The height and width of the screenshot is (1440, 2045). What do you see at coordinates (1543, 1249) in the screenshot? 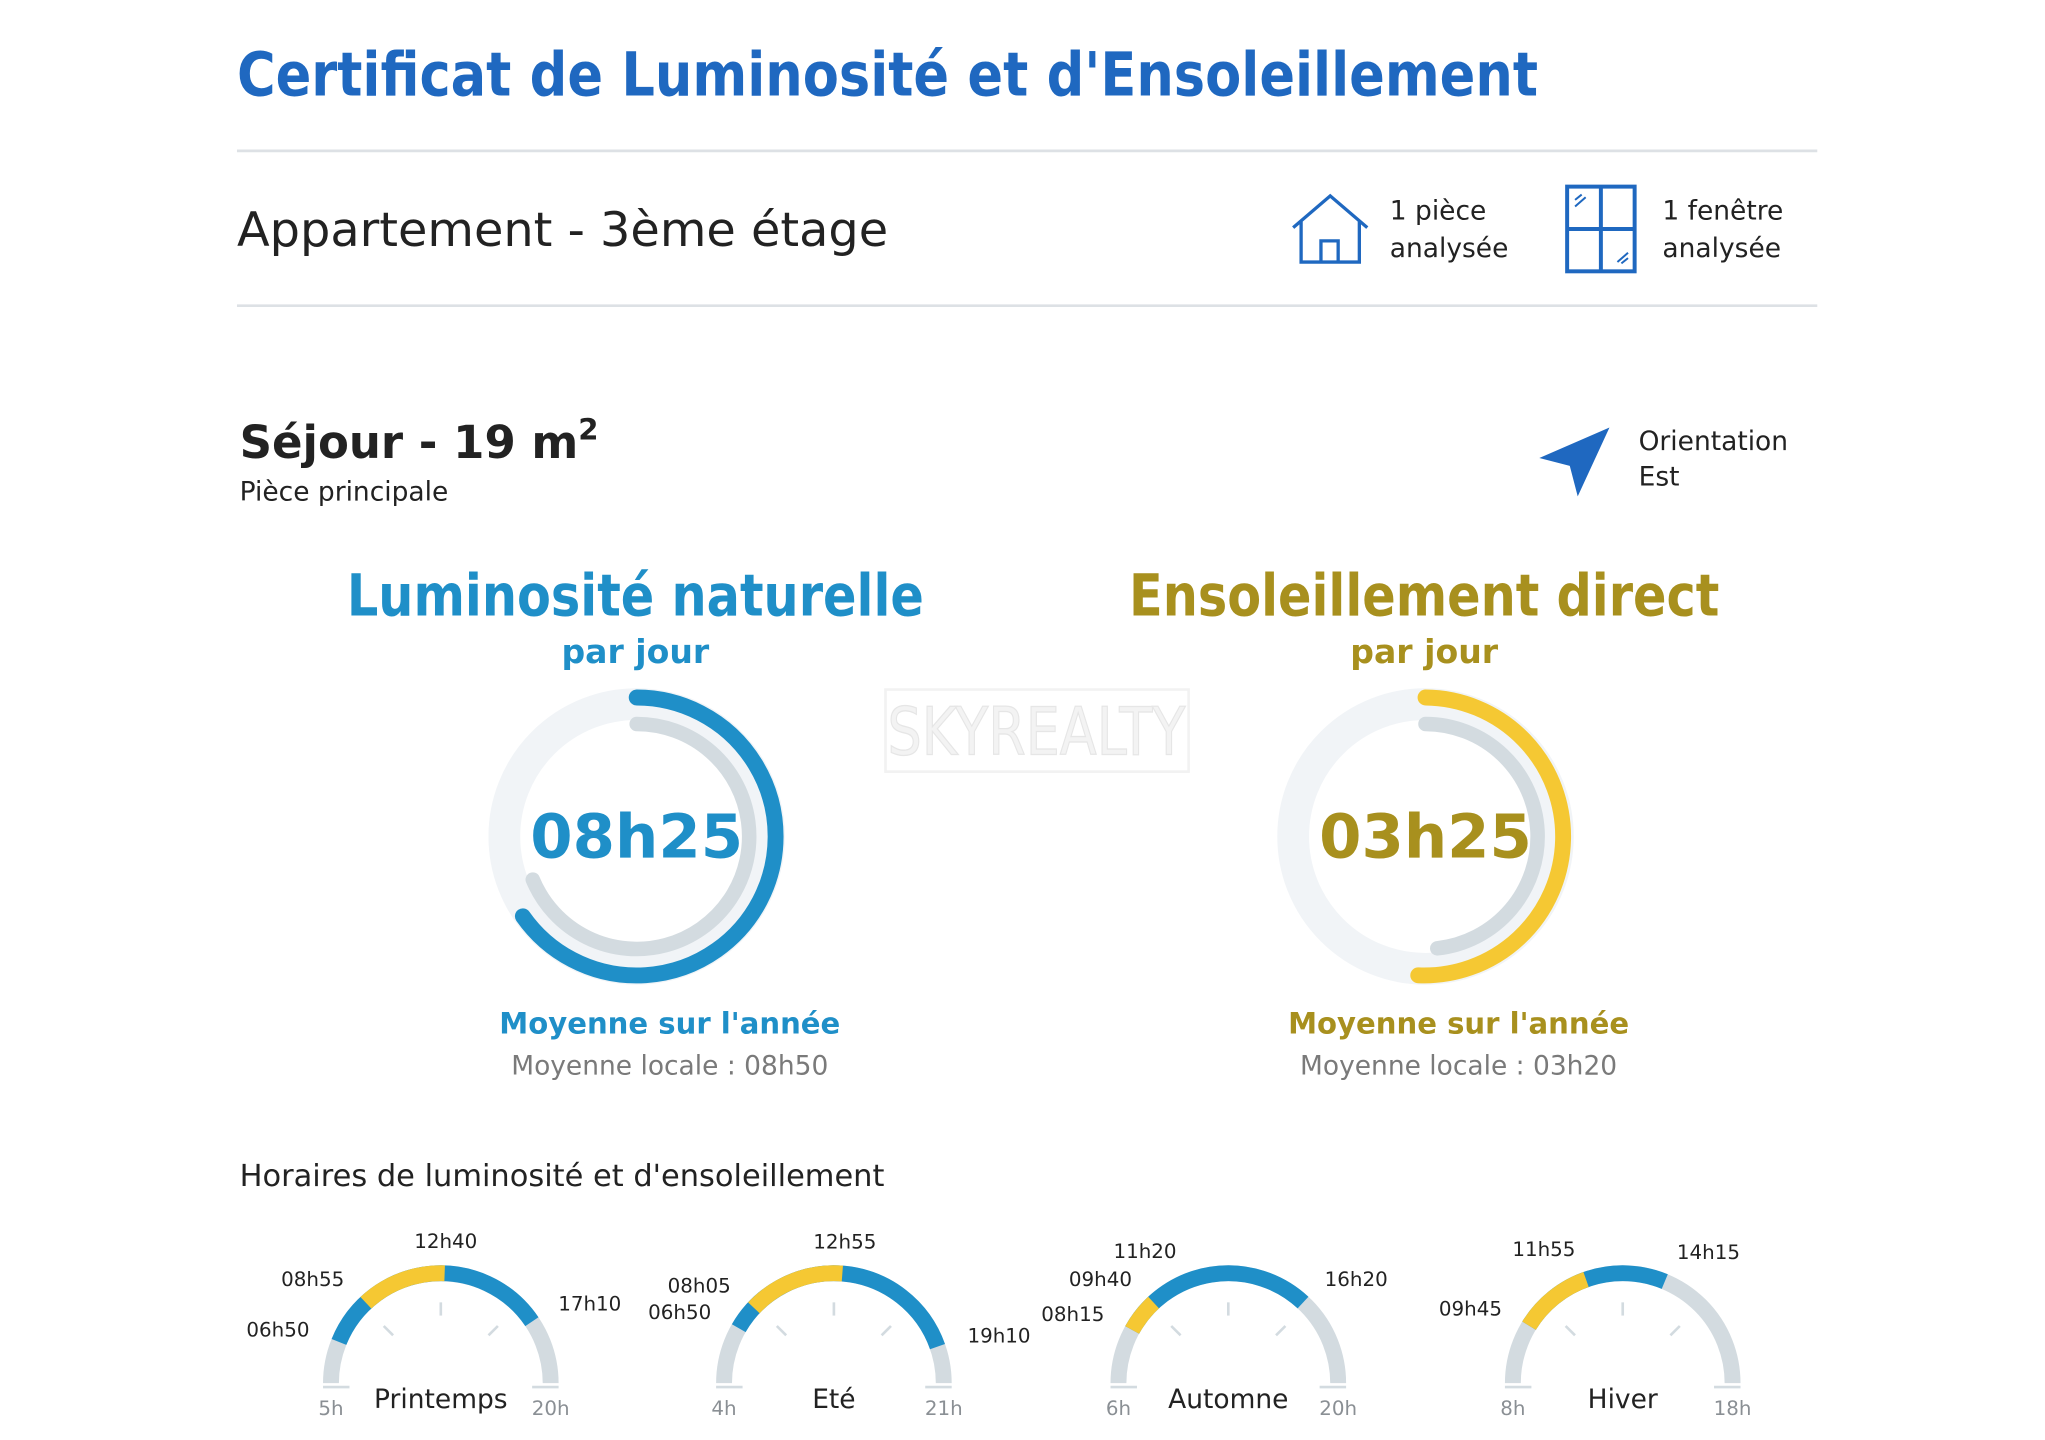
I see `time-label: 11h55` at bounding box center [1543, 1249].